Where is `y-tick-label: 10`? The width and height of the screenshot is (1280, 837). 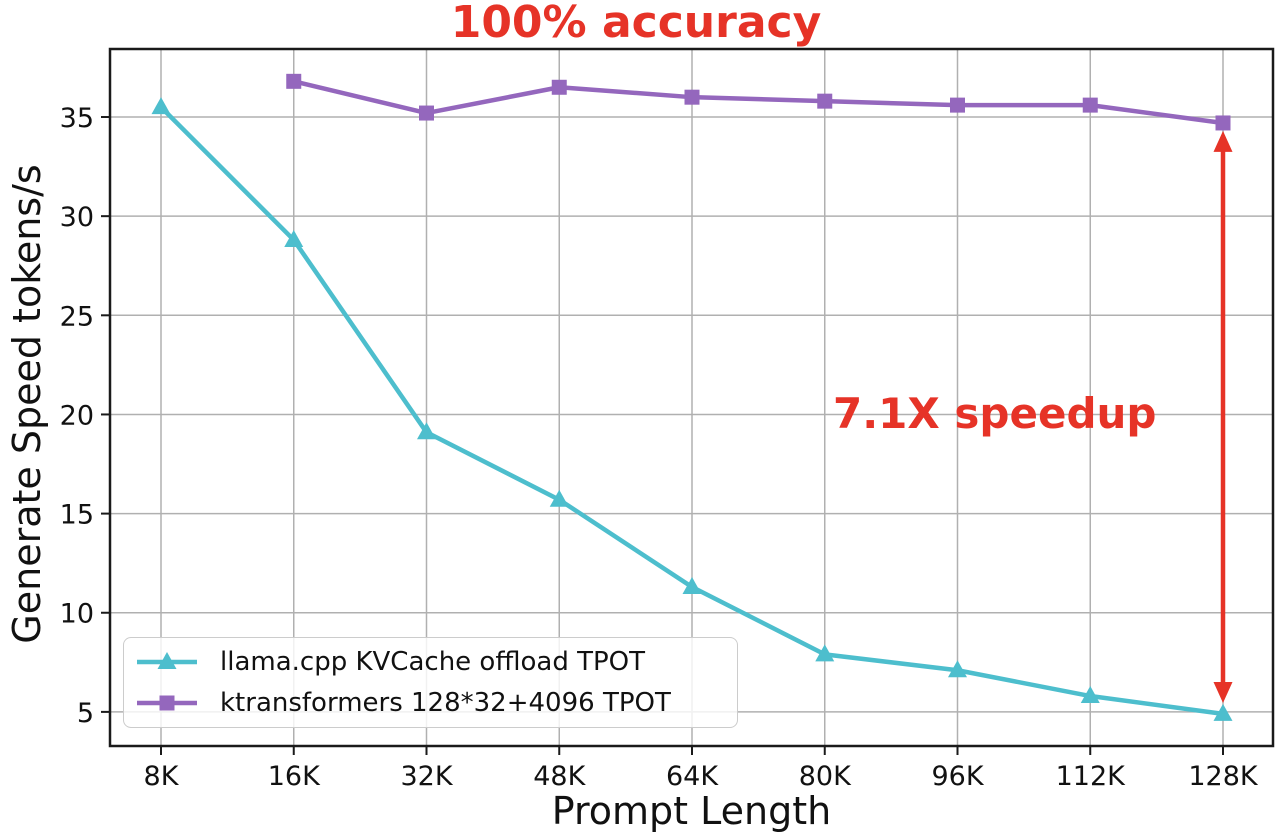 y-tick-label: 10 is located at coordinates (77, 614).